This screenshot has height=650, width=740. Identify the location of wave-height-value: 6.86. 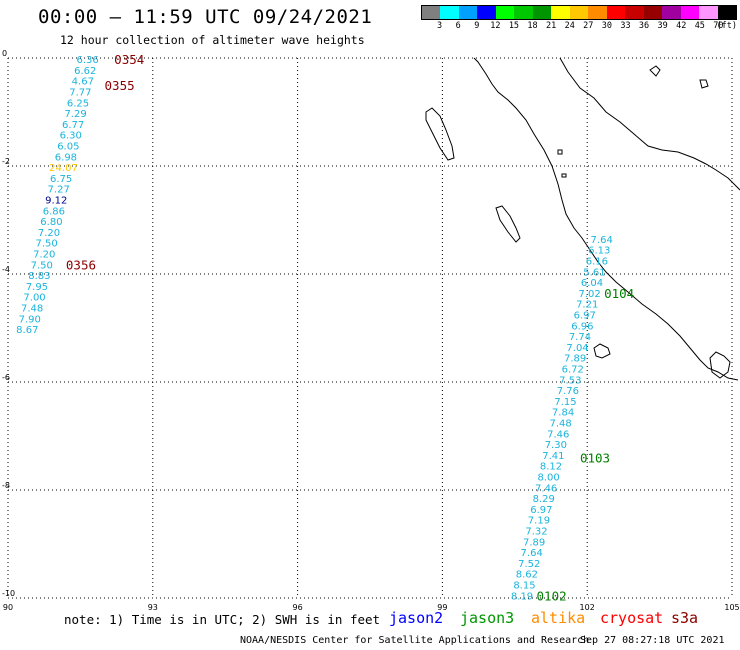
(54, 211).